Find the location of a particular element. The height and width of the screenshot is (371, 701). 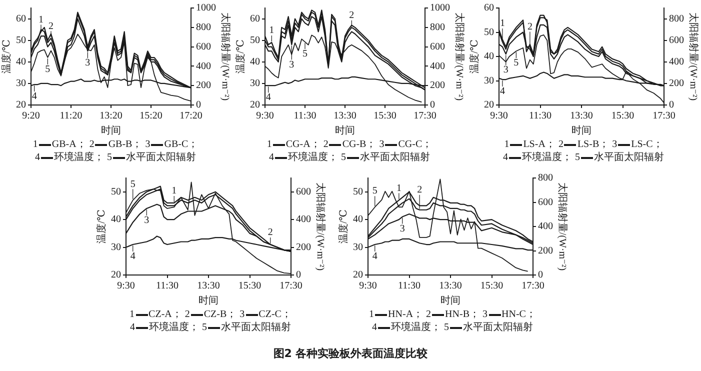

legend-label: CZ-B； is located at coordinates (220, 314).